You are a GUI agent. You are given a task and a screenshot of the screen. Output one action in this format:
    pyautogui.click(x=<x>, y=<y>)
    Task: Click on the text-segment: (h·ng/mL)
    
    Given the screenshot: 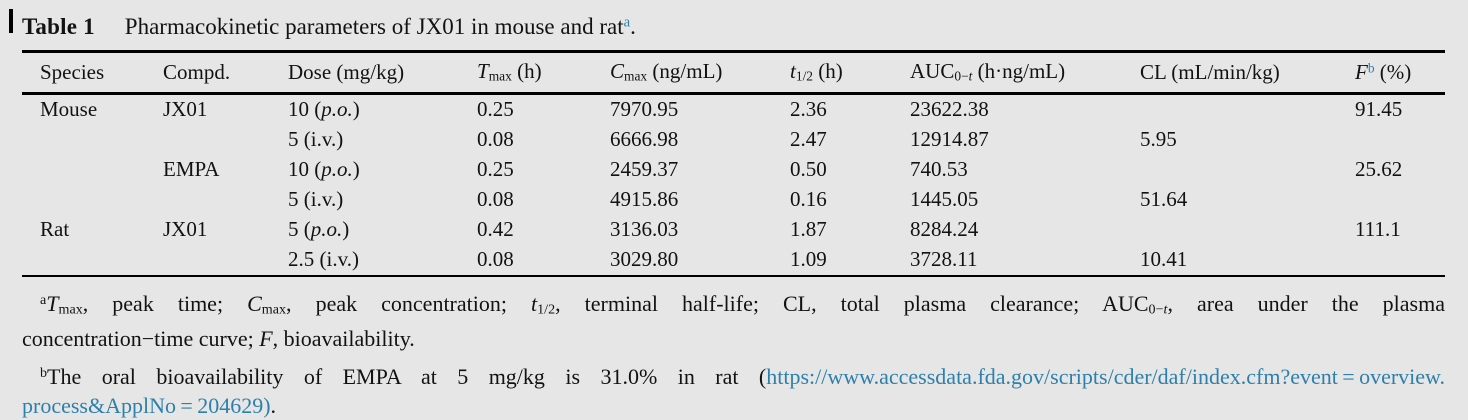 What is the action you would take?
    pyautogui.click(x=1019, y=71)
    